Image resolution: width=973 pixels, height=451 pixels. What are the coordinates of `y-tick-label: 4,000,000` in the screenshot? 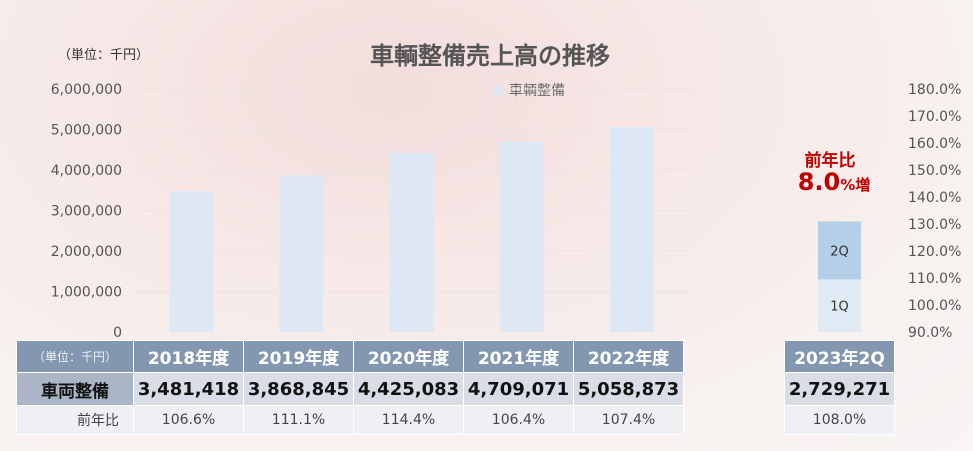 It's located at (86, 171).